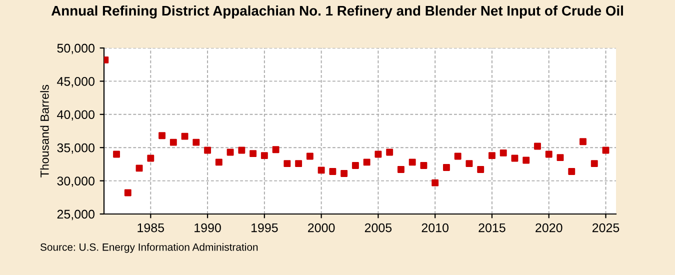 The height and width of the screenshot is (275, 675). I want to click on x-tick-label: 2005, so click(378, 227).